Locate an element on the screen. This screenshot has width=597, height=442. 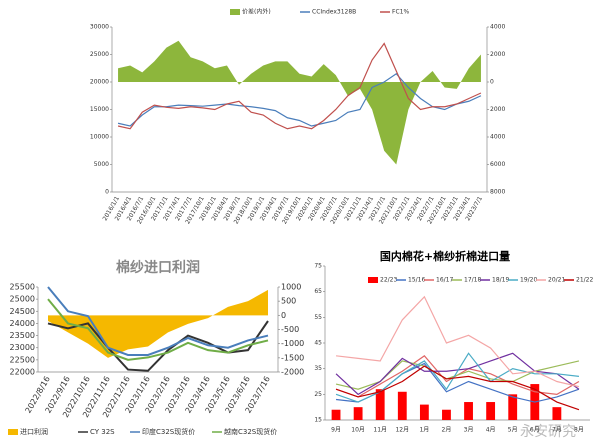
x-tick-label: 10月 is located at coordinates (358, 430).